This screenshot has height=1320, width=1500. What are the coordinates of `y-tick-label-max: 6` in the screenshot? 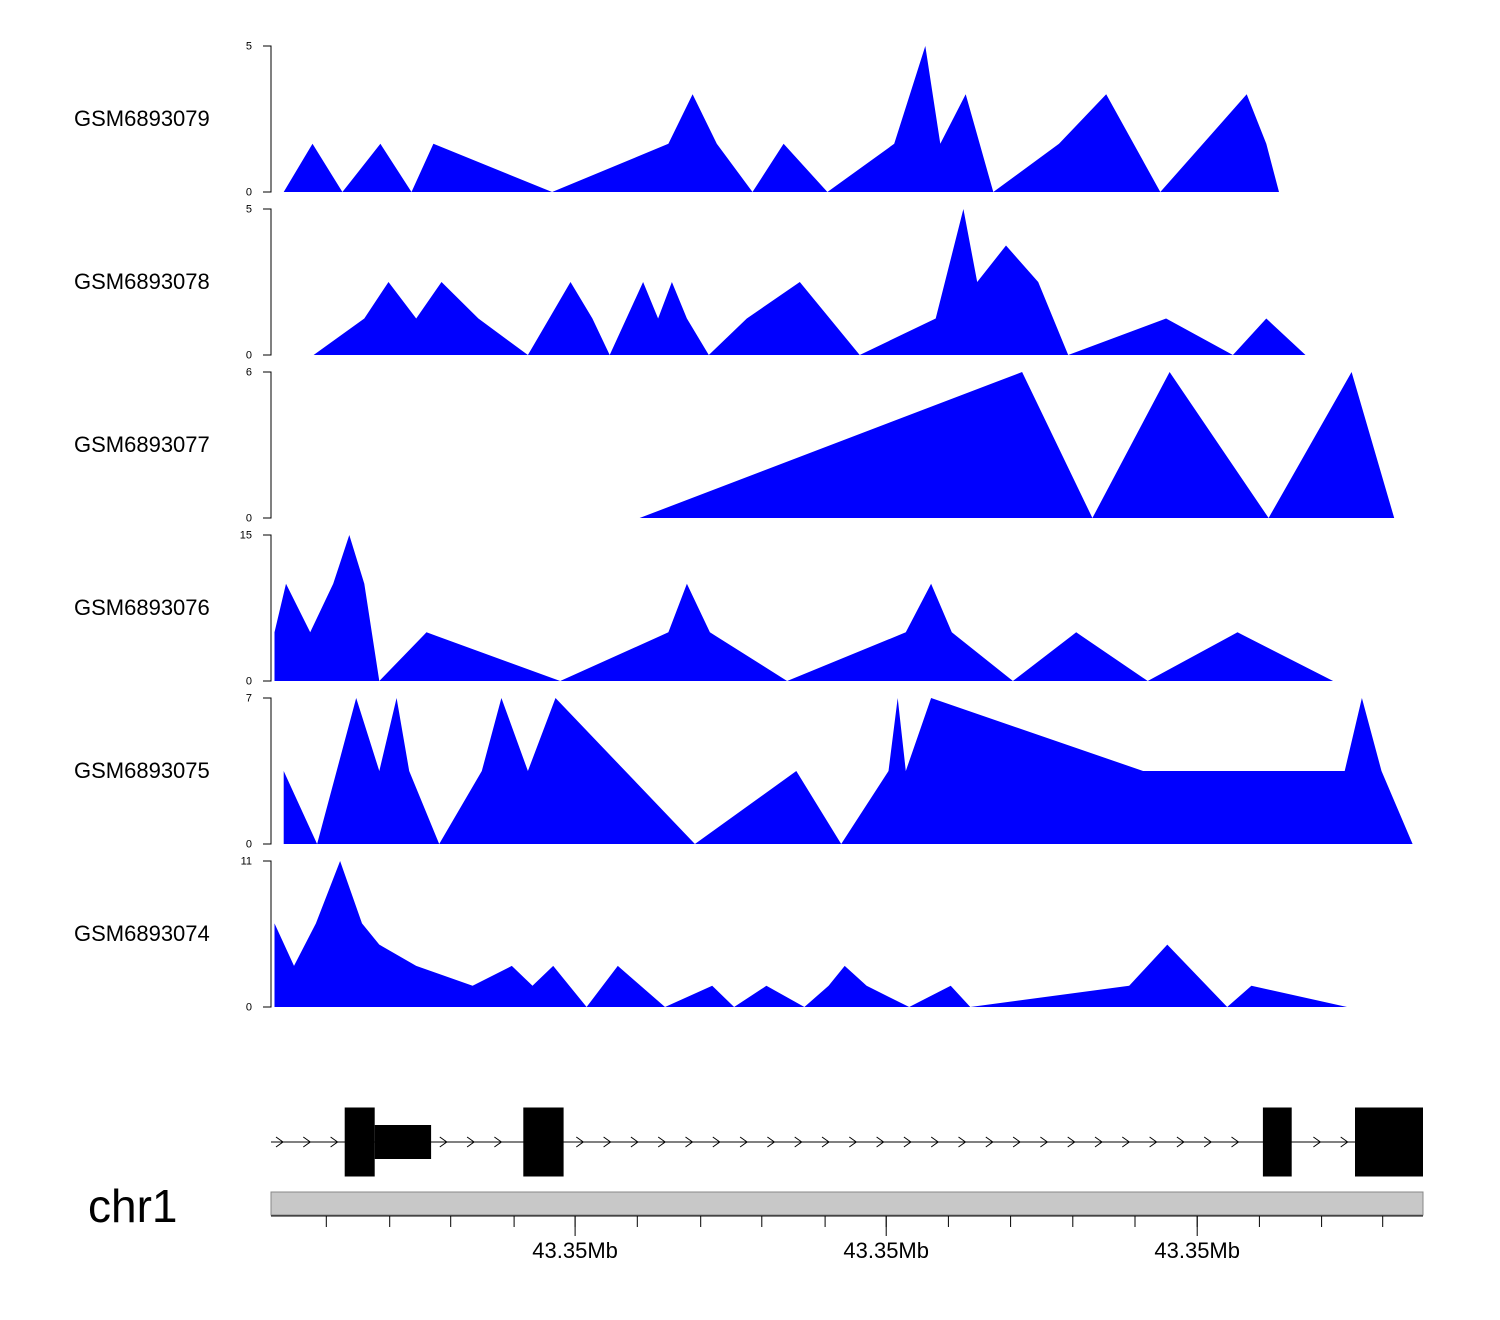 It's located at (249, 373).